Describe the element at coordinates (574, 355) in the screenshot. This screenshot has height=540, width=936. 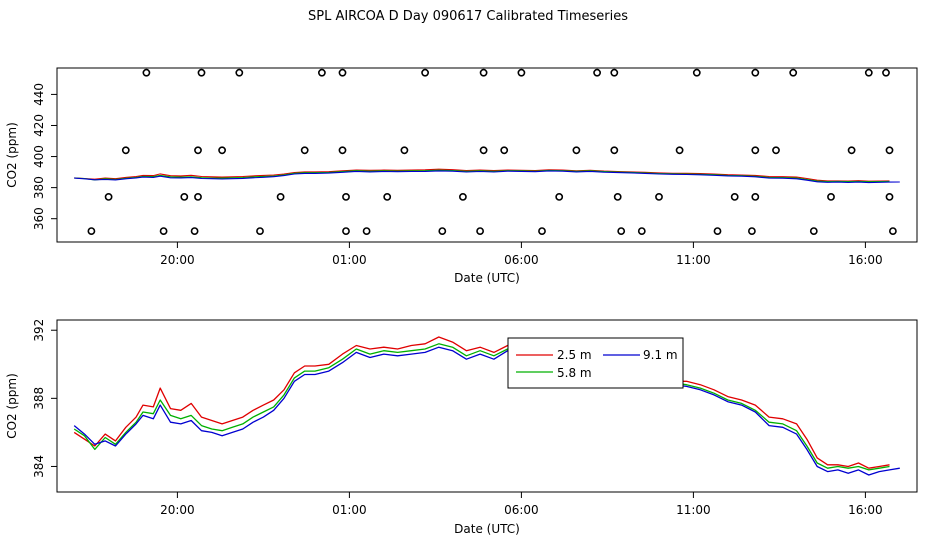
I see `legend-label-2-5m: 2.5 m` at that location.